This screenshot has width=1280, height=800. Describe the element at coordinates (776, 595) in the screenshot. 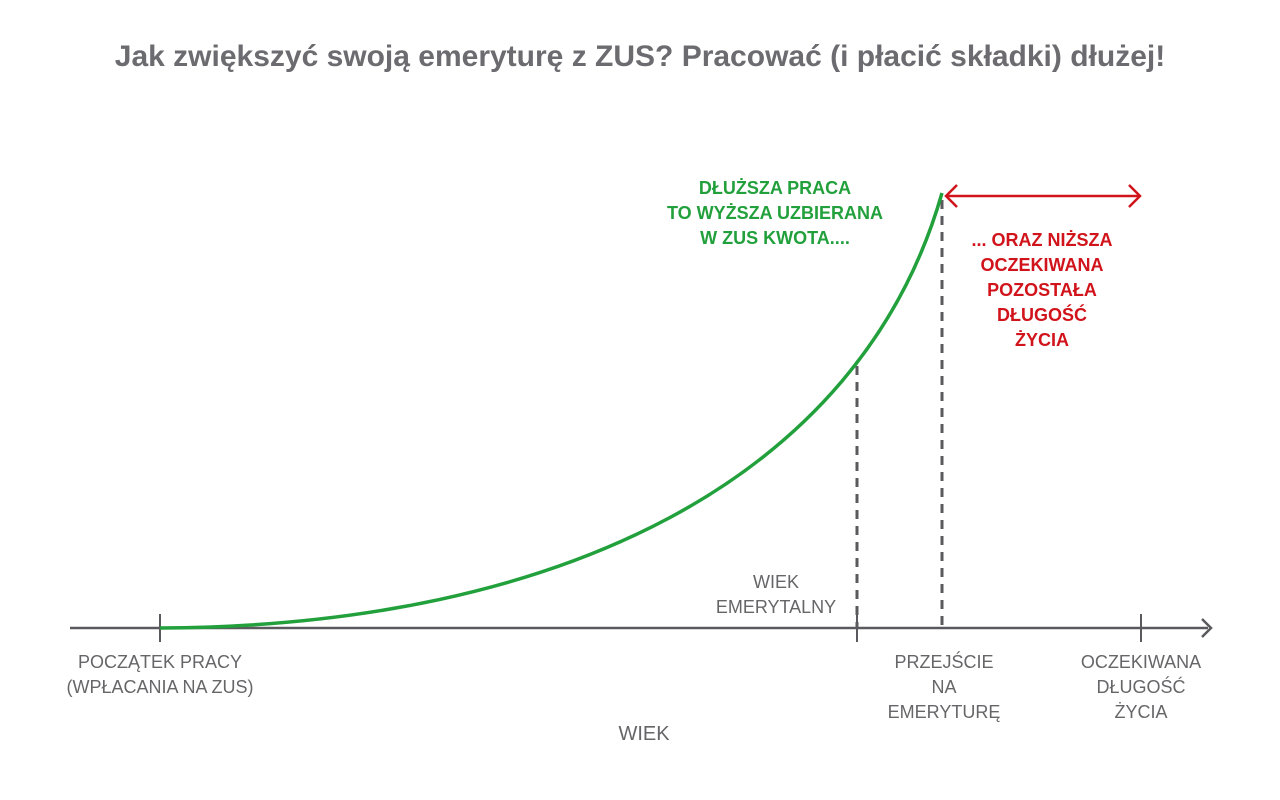

I see `retirement-age-label: WIEK EMERYTALNY` at that location.